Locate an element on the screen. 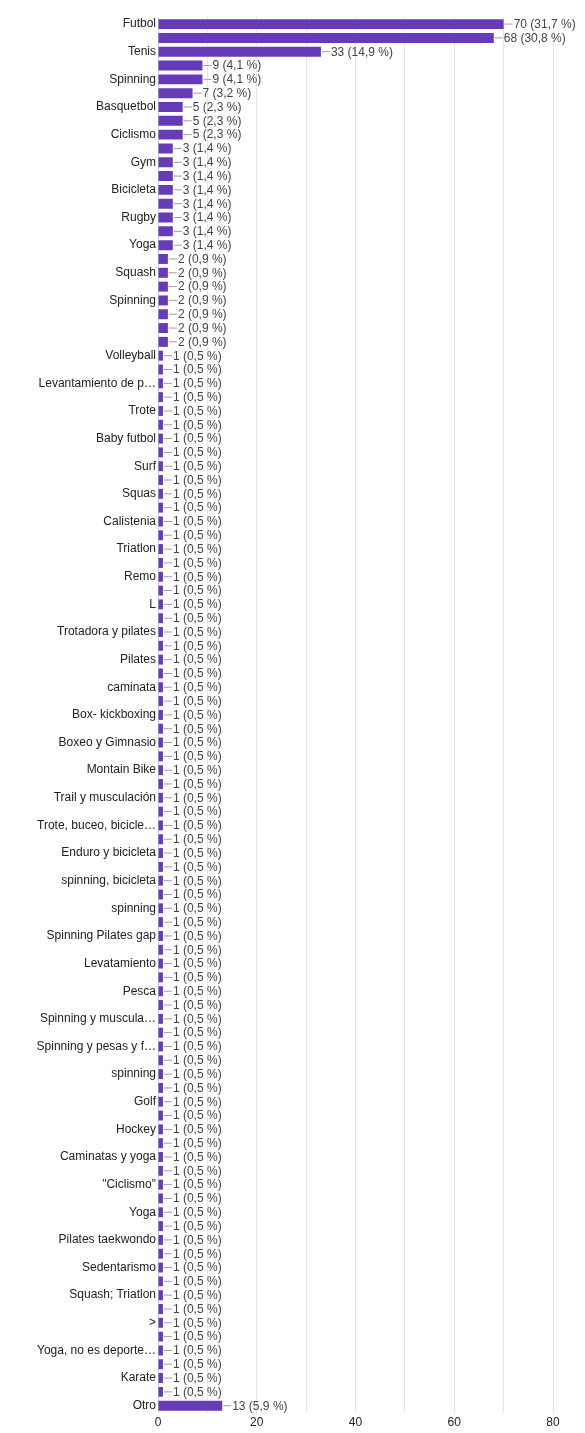 The image size is (585, 1433). y-tick-label: Caminatas y yoga is located at coordinates (108, 1156).